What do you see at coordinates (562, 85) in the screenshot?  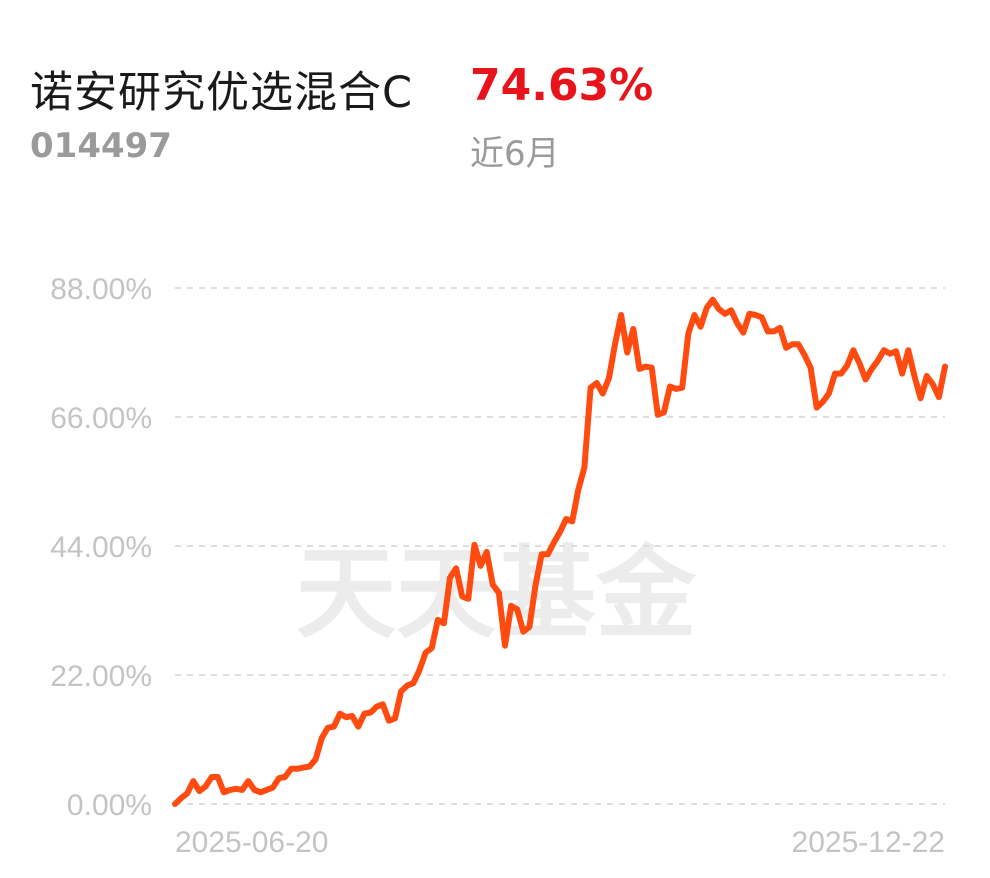 I see `return-value: 74.63%` at bounding box center [562, 85].